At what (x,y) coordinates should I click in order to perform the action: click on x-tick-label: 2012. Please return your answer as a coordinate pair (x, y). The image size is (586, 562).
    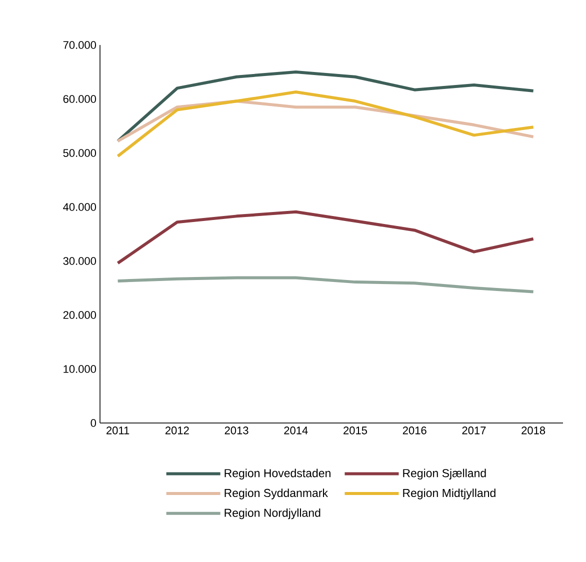
    Looking at the image, I should click on (177, 430).